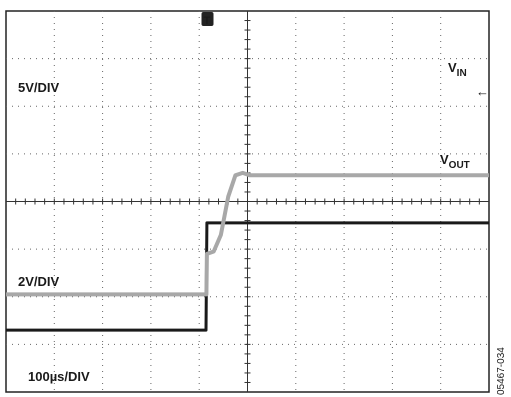  Describe the element at coordinates (482, 91) in the screenshot. I see `reference-arrow-icon: ←` at that location.